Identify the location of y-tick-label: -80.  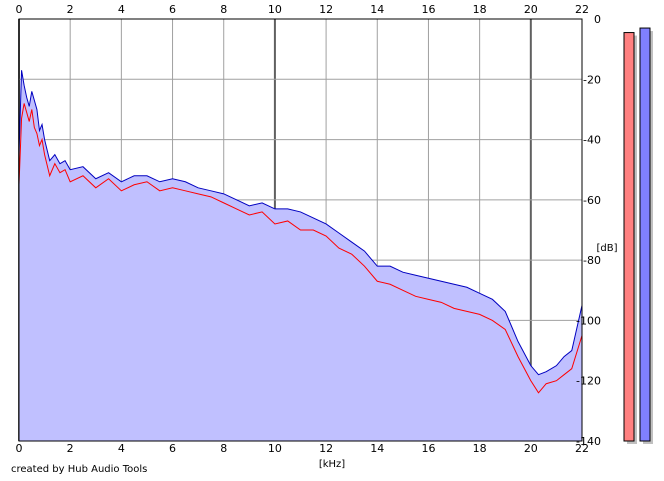
(592, 260).